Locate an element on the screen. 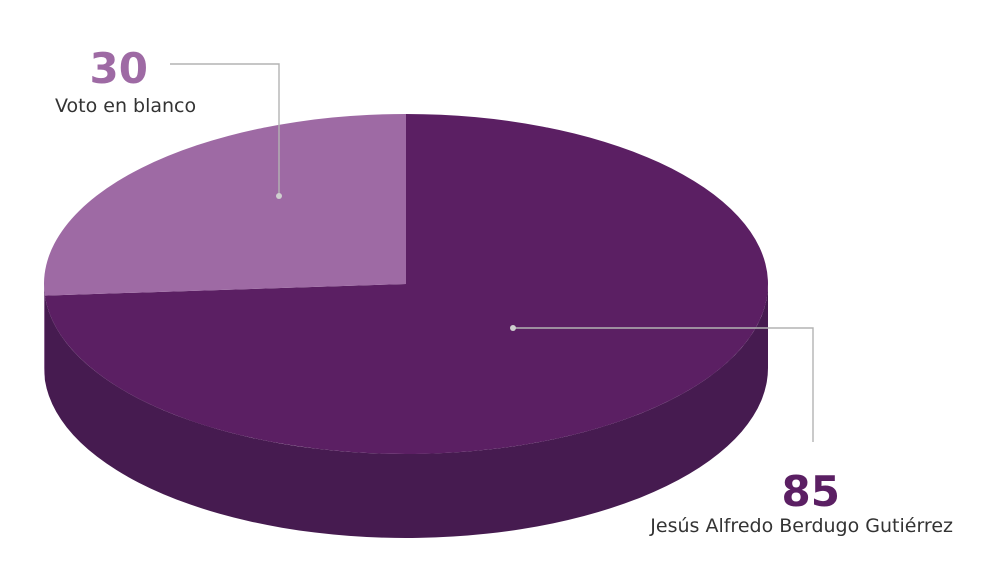 This screenshot has width=1000, height=576. leader-line-jesus-dot is located at coordinates (513, 328).